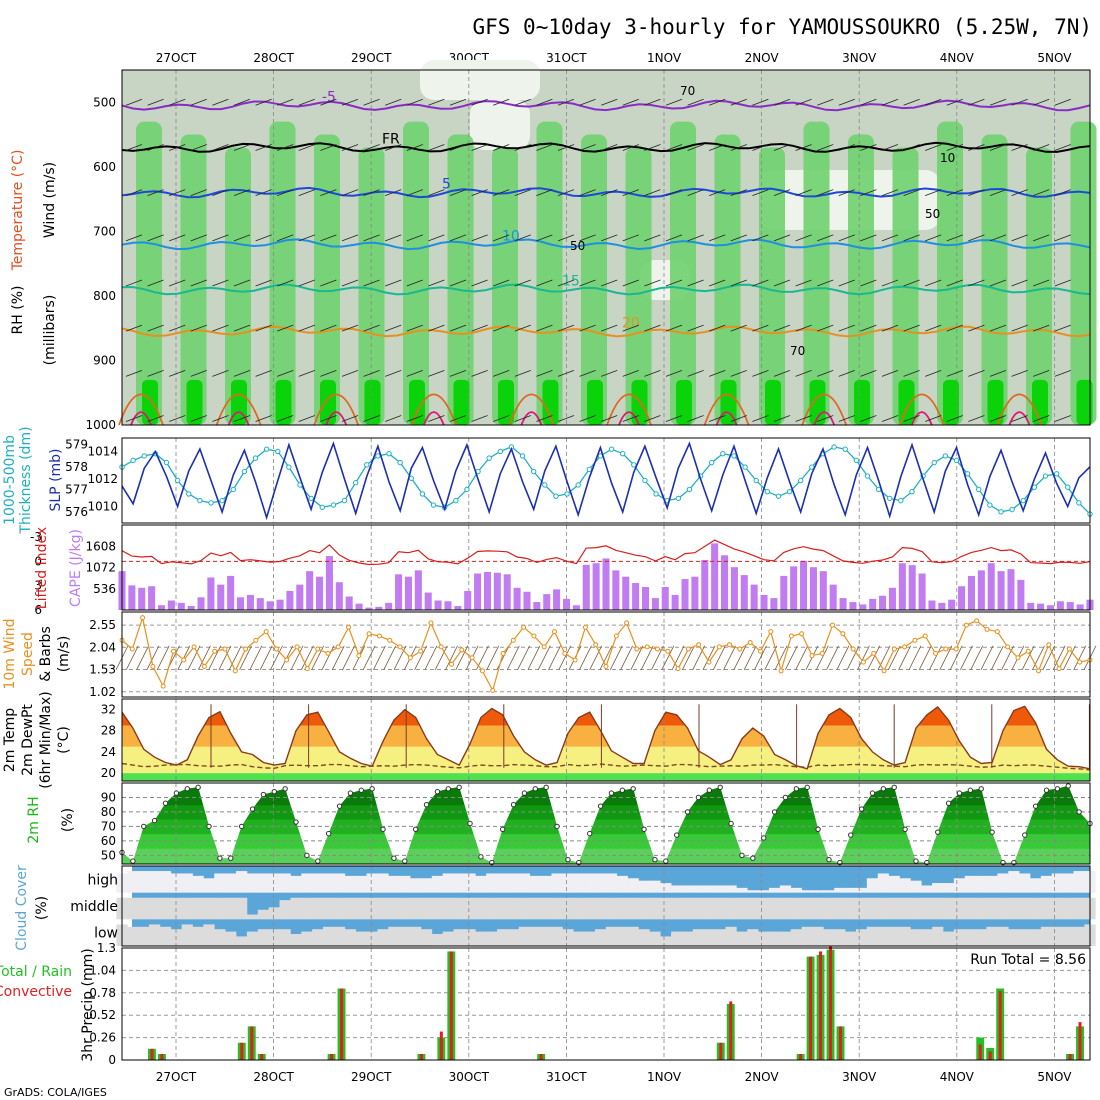  What do you see at coordinates (36, 537) in the screenshot?
I see `lifted-tick-label: -3` at bounding box center [36, 537].